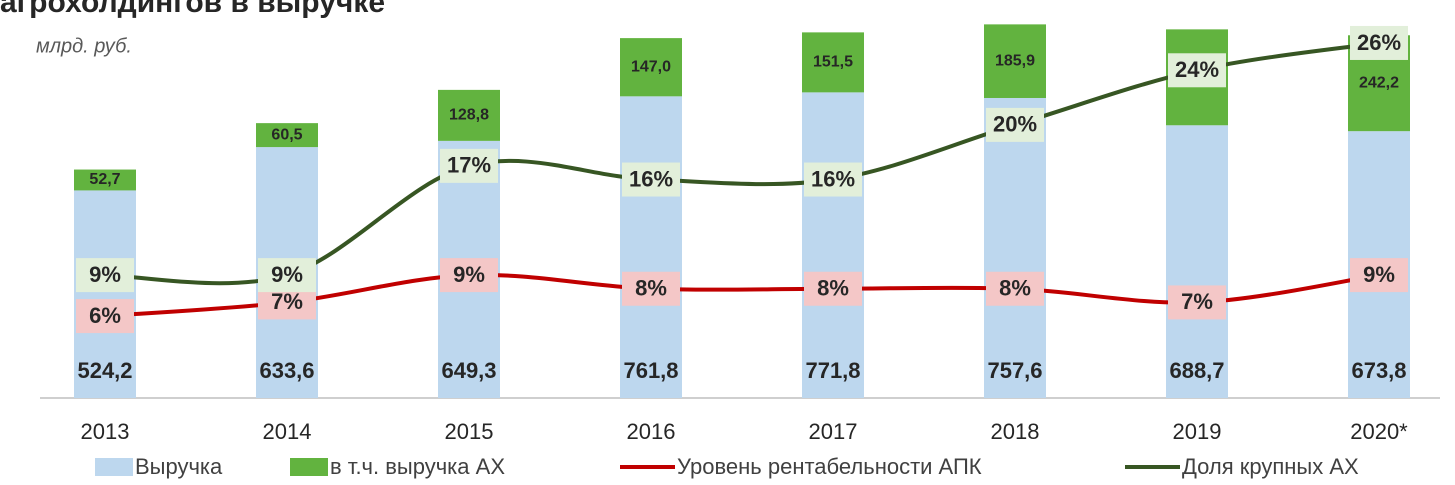  I want to click on x-tick-label: 2015, so click(469, 431).